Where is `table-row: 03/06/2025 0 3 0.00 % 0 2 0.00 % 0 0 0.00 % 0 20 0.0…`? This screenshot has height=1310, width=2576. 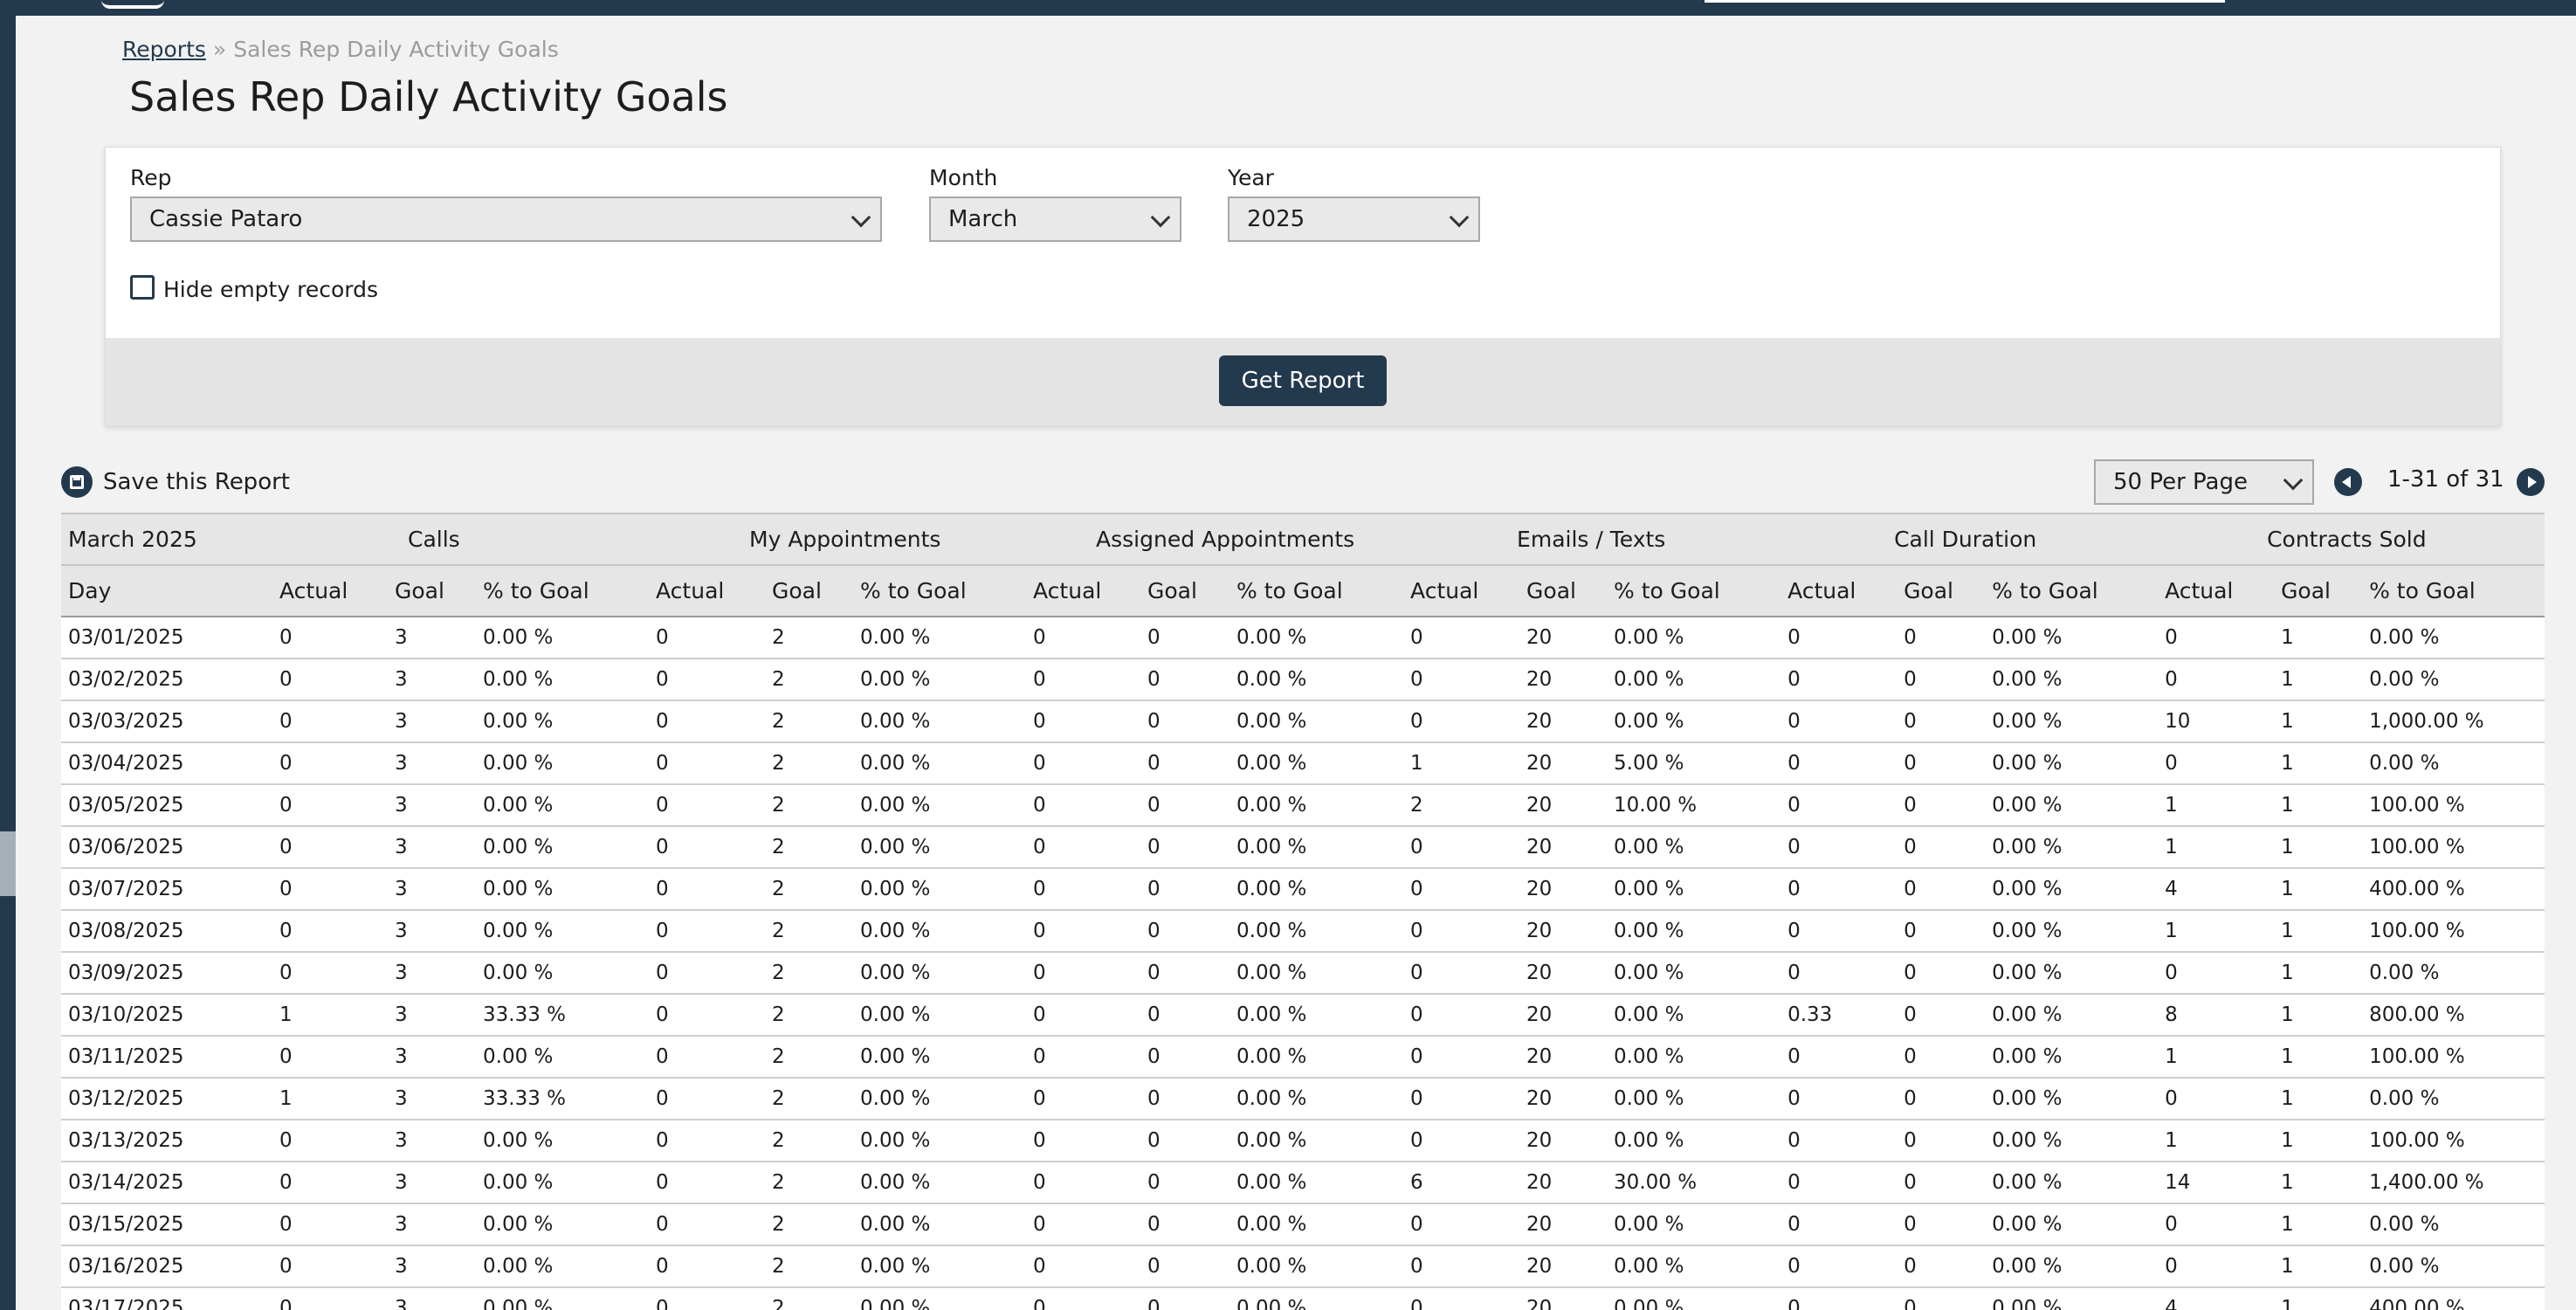
table-row: 03/06/2025 0 3 0.00 % 0 2 0.00 % 0 0 0.00 % 0 20 0.0… is located at coordinates (1303, 847).